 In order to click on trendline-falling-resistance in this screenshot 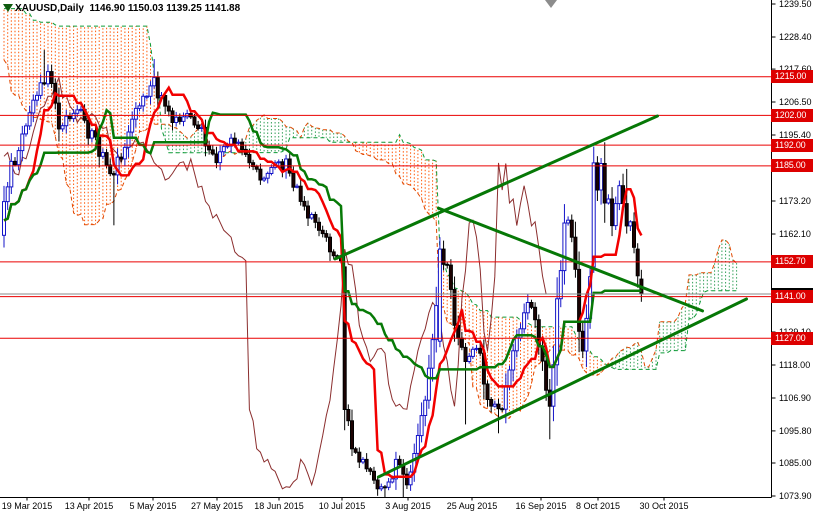, I will do `click(570, 259)`.